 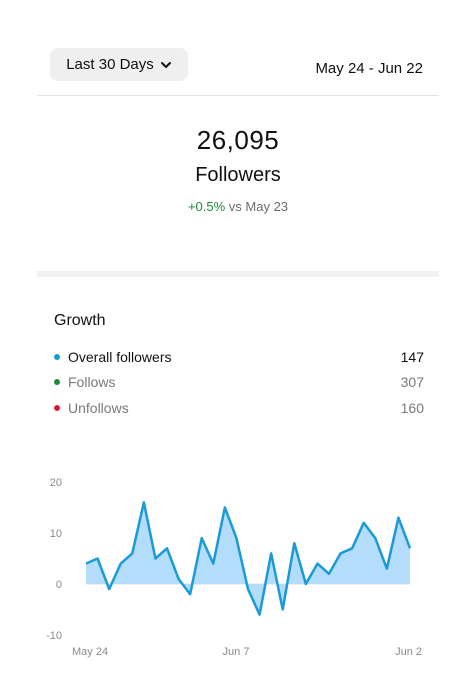 I want to click on followers-summary: 26,095 Followers +0.5% vs May 23, so click(x=230, y=169).